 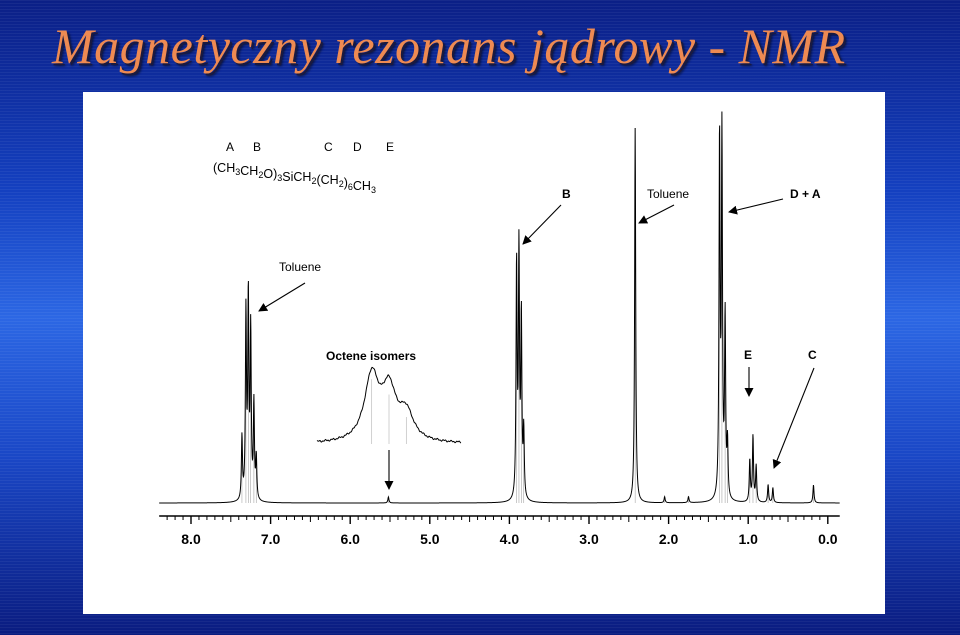 I want to click on x-axis: 8.0 7.0 6.0 5.0 4.0 3.0 2.0 1.0 0.0, so click(x=499, y=531).